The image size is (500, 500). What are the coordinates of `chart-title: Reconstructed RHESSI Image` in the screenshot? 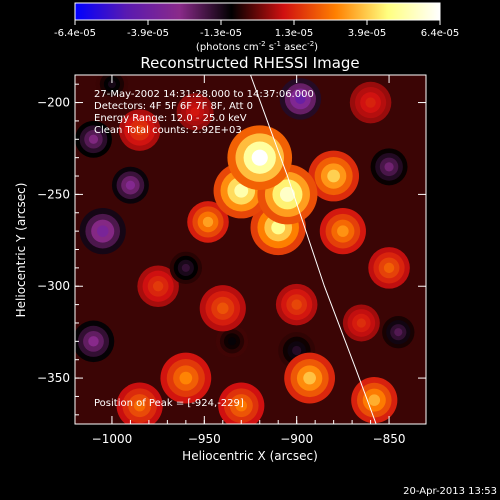 It's located at (249, 63).